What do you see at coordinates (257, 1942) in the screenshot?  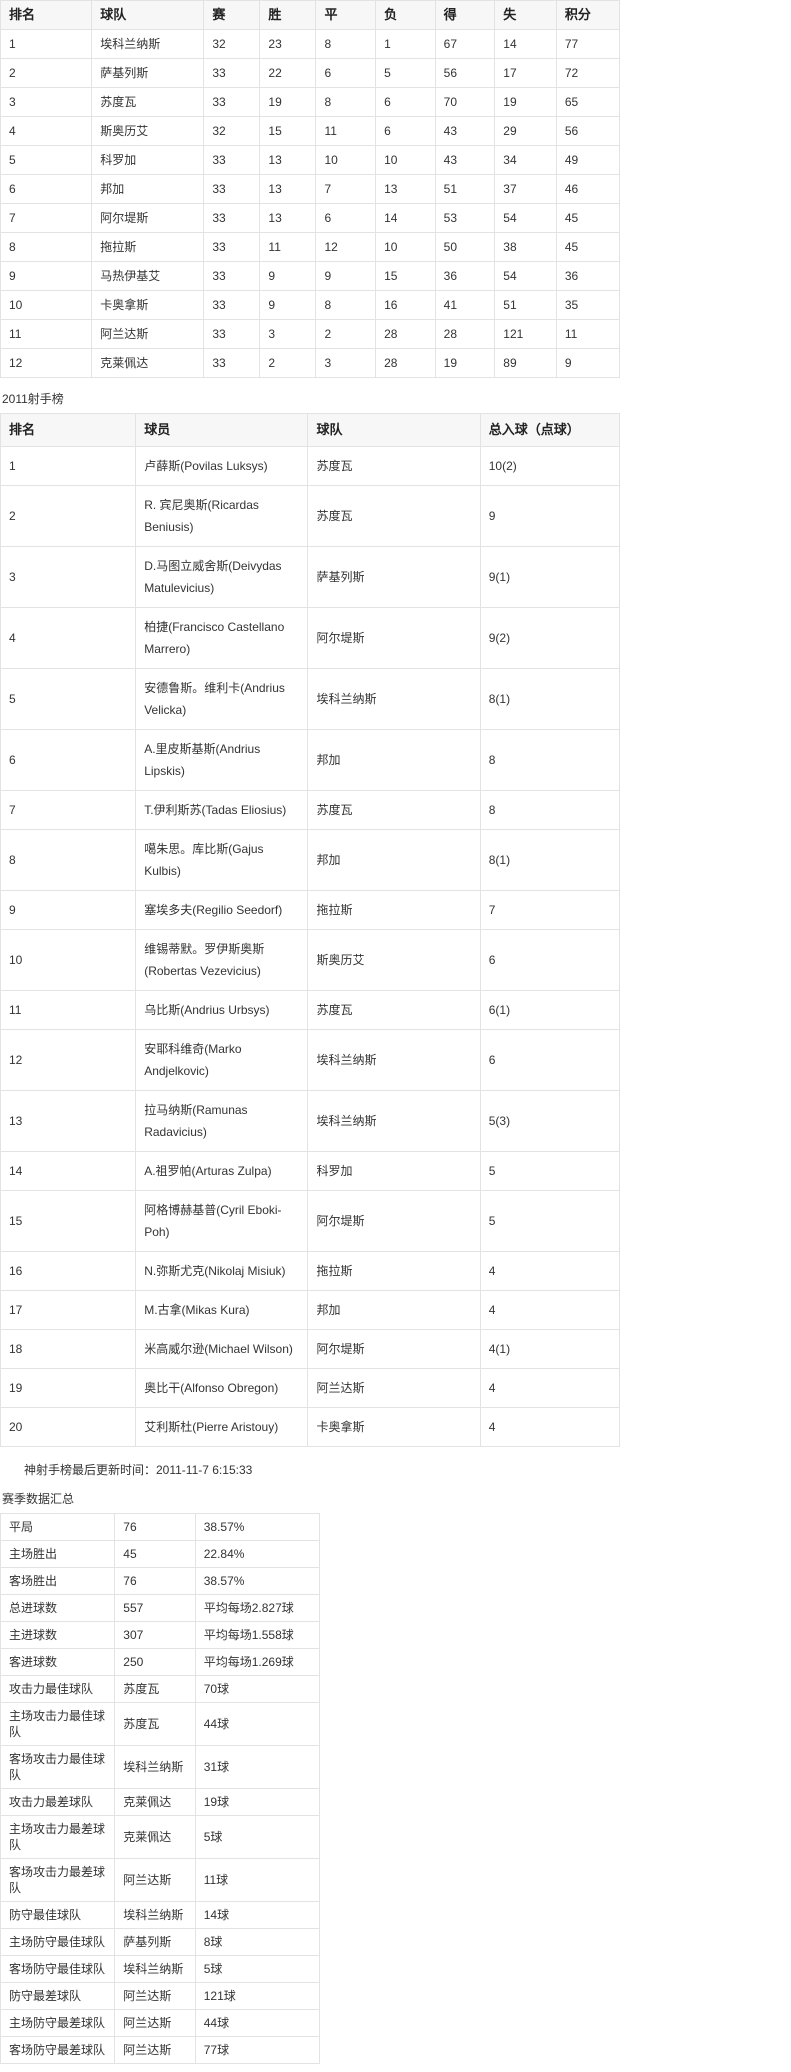 I see `summary-cell-2: 8球` at bounding box center [257, 1942].